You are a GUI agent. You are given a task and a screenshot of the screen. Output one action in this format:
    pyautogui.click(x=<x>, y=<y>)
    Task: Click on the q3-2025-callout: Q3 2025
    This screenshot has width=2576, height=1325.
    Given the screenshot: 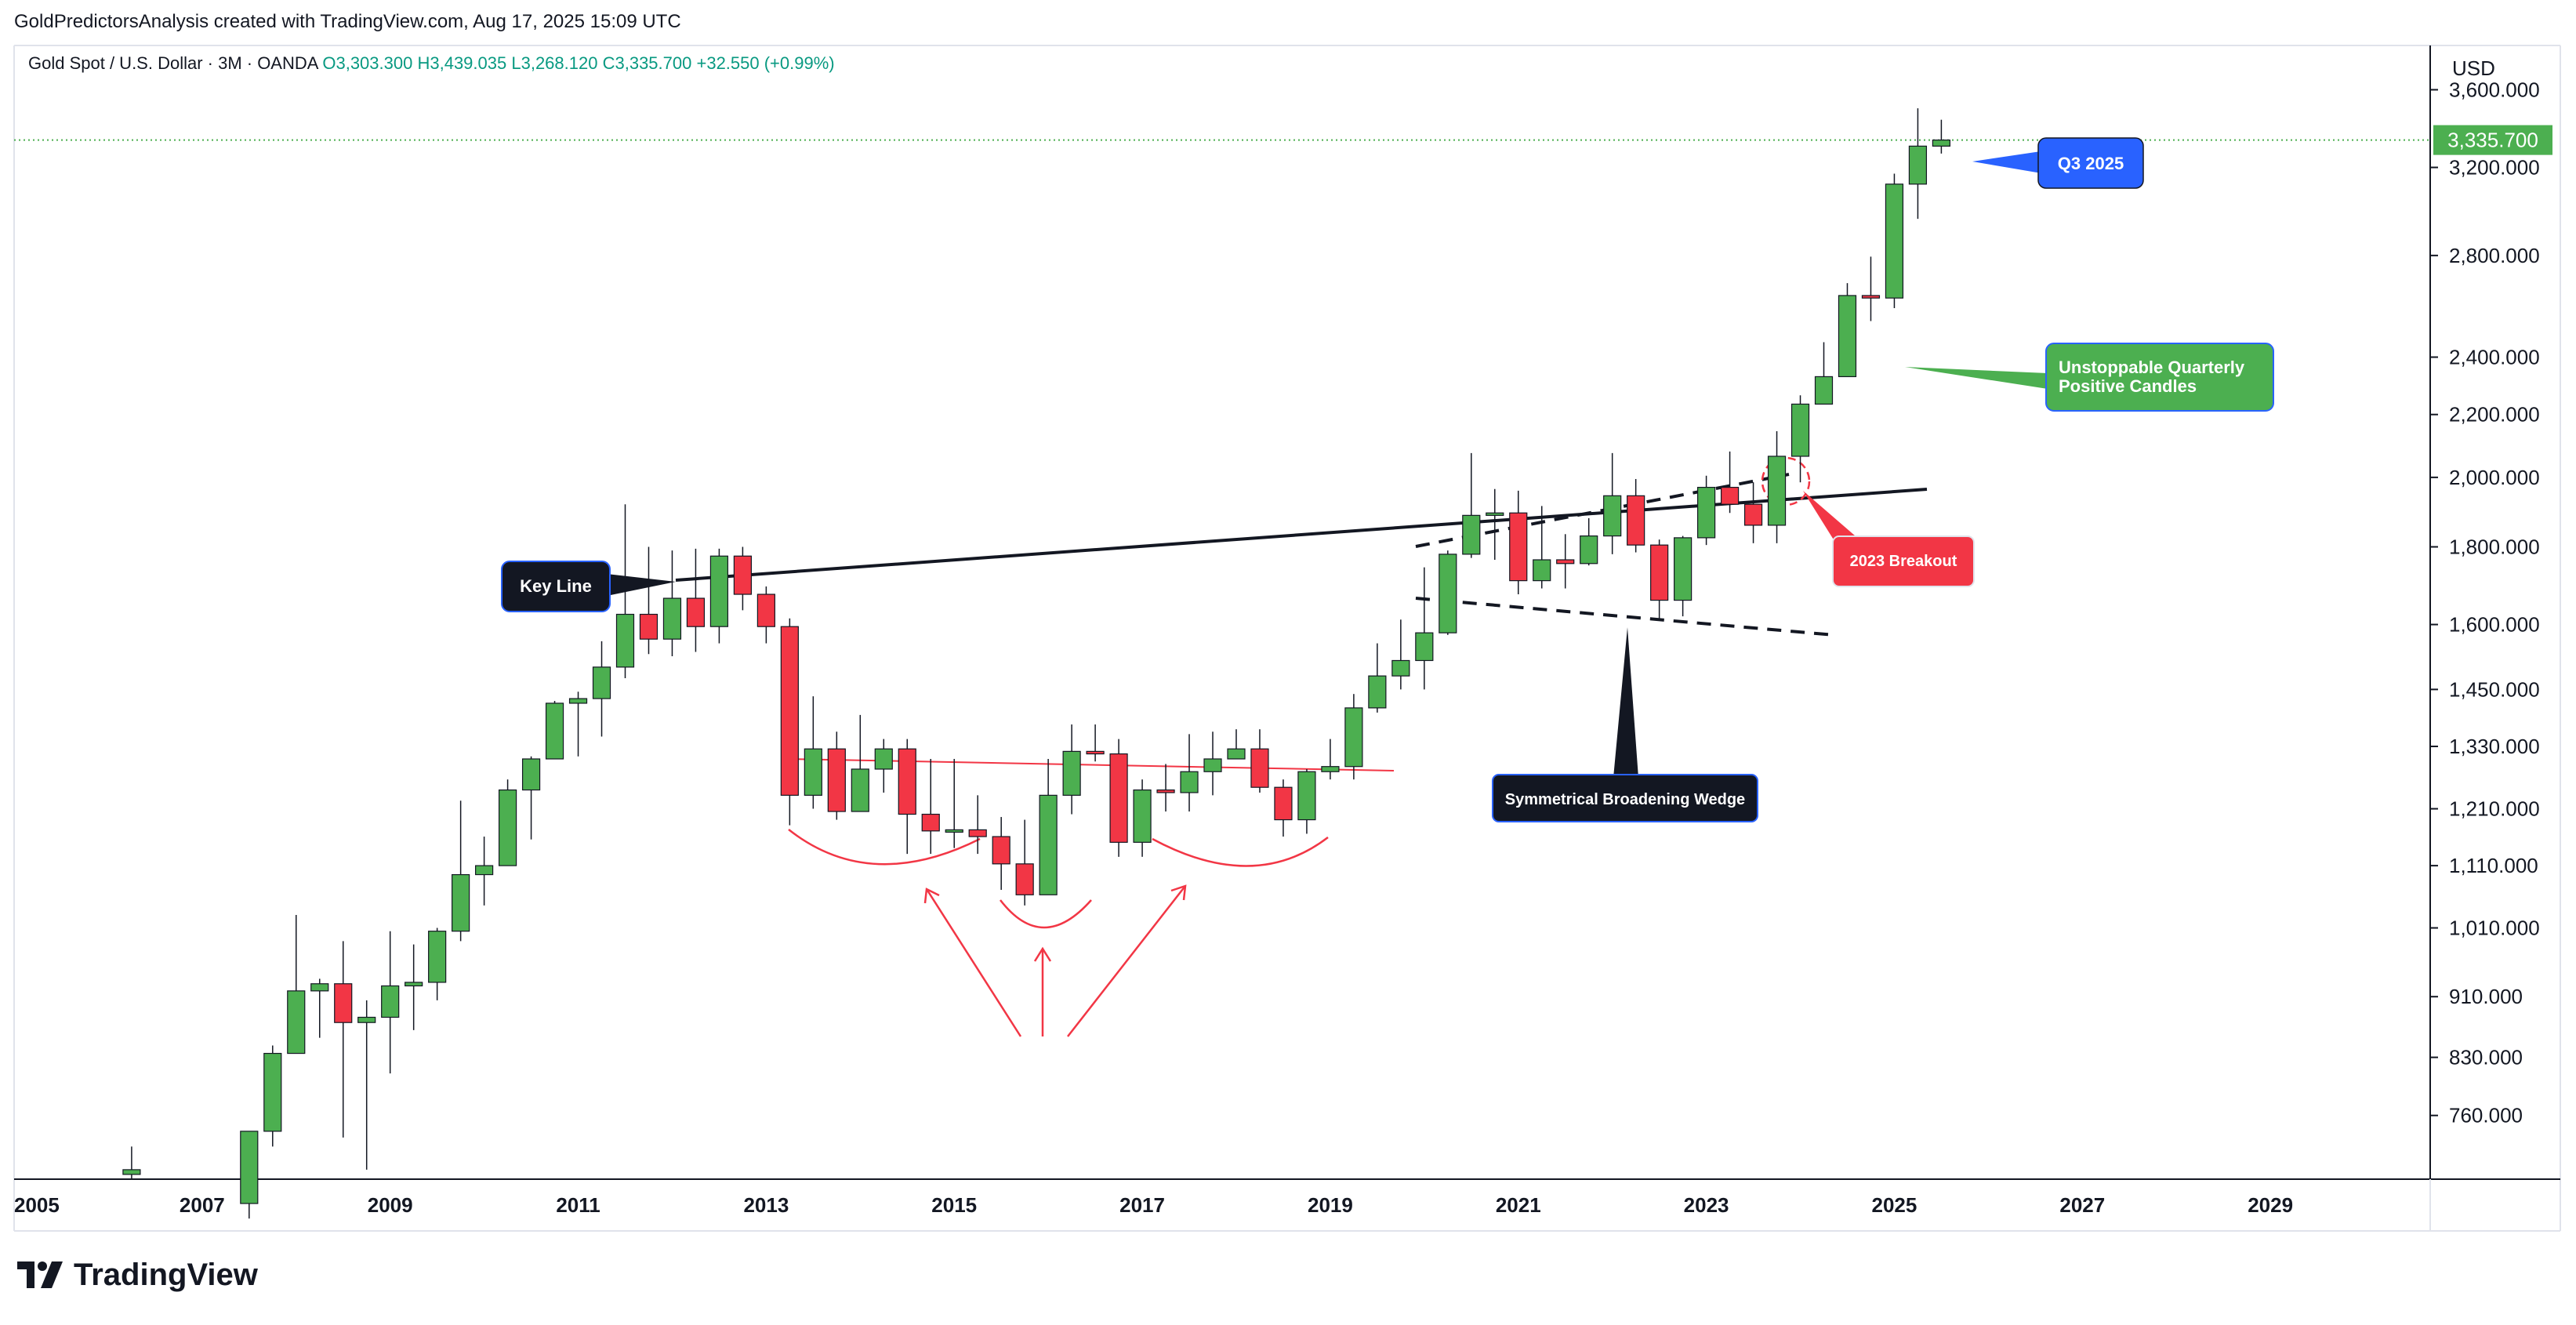 What is the action you would take?
    pyautogui.click(x=2058, y=163)
    